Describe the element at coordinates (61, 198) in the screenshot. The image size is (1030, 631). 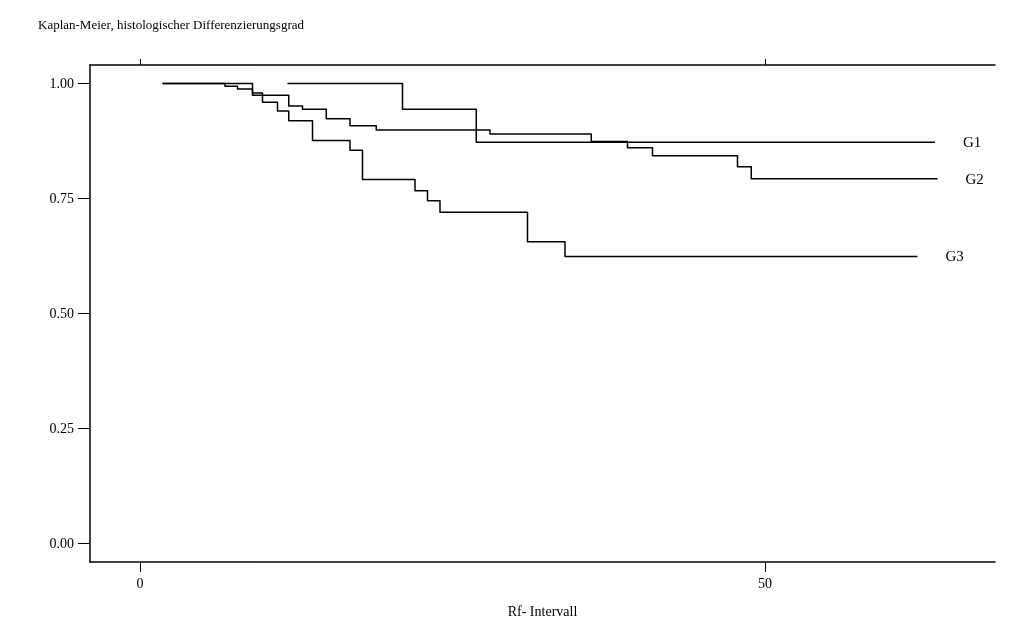
I see `y-tick-label: 0.75` at that location.